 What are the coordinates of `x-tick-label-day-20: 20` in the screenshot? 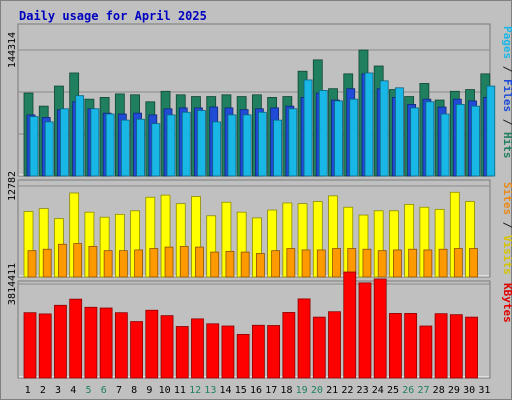 It's located at (317, 390).